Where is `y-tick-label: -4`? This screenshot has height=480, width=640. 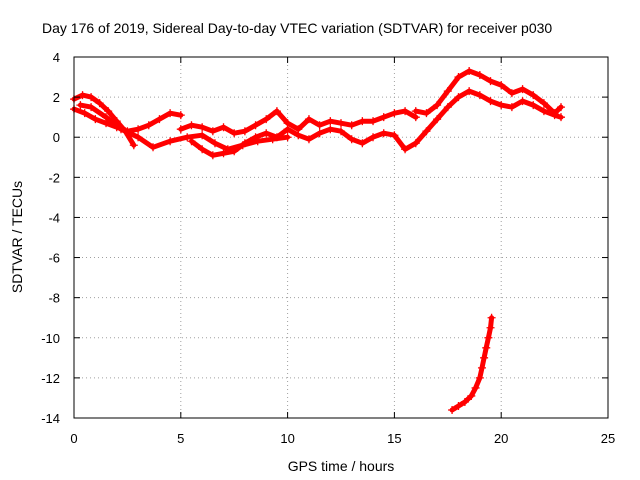 y-tick-label: -4 is located at coordinates (54, 217).